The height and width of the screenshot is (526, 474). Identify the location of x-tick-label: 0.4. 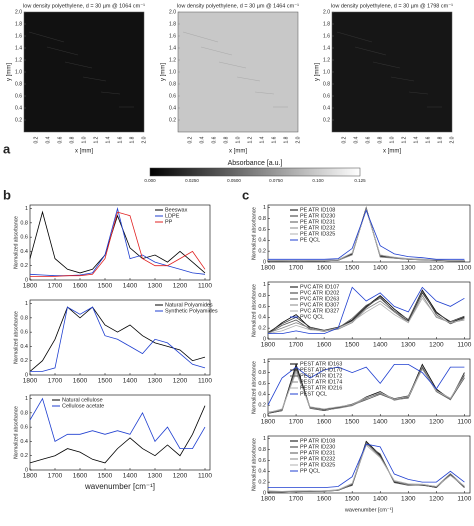
(356, 139).